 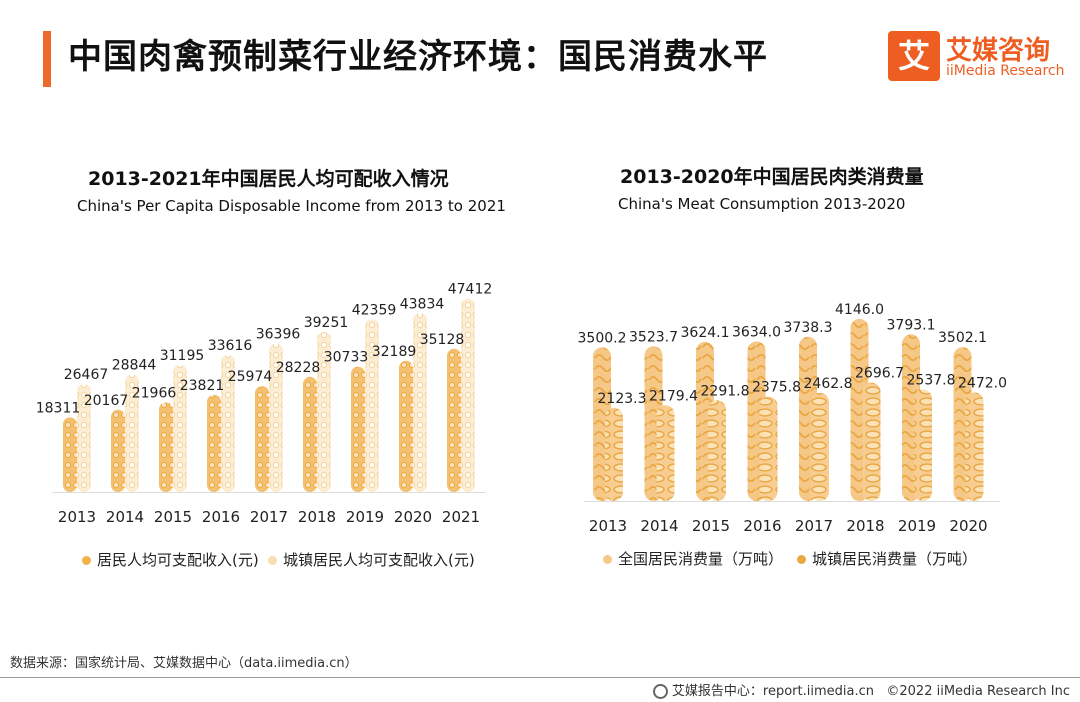 What do you see at coordinates (118, 450) in the screenshot?
I see `bar-series1-2014` at bounding box center [118, 450].